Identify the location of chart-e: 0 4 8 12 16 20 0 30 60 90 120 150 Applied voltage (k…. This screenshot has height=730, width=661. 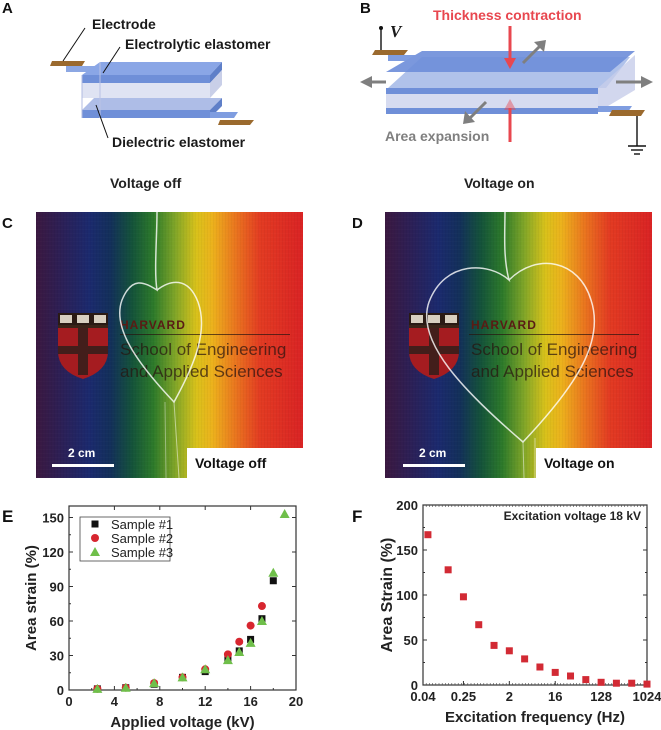
(163, 617).